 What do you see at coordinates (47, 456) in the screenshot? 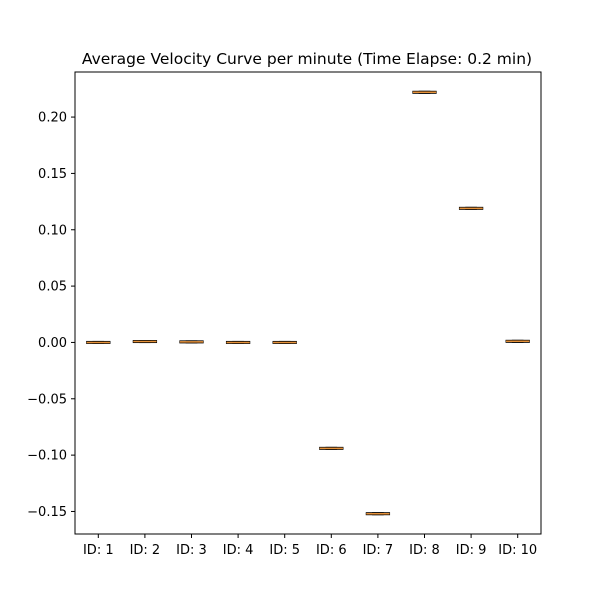
I see `y-tick-label: −0.10` at bounding box center [47, 456].